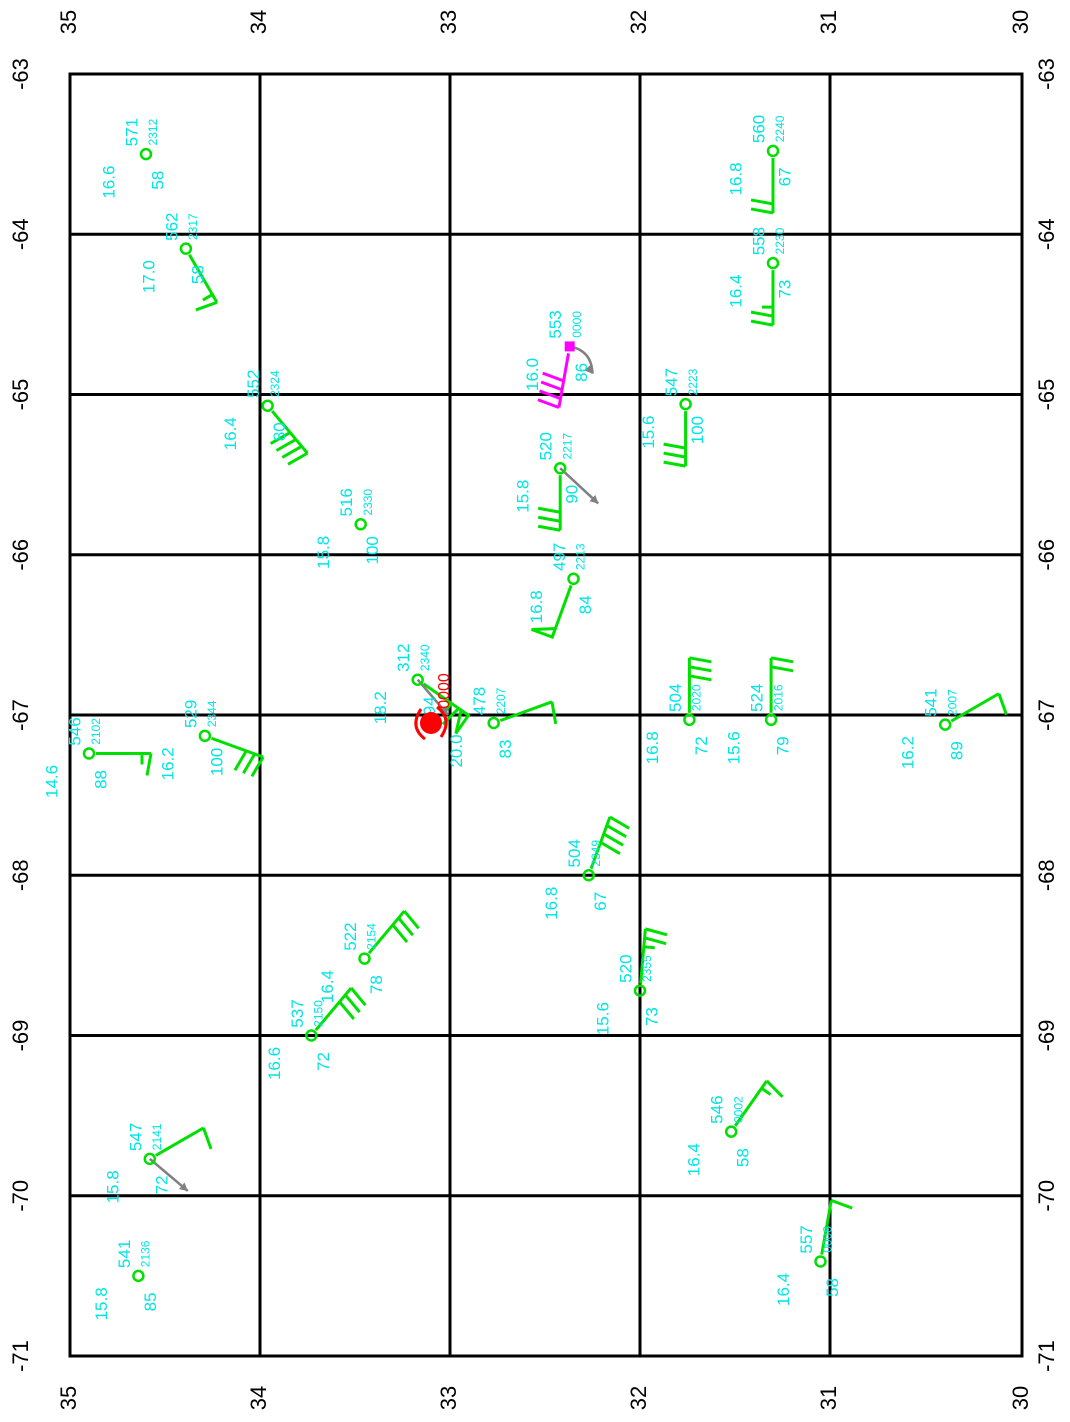 This screenshot has width=1070, height=1422. Describe the element at coordinates (167, 763) in the screenshot. I see `station-temp: 16.2` at that location.